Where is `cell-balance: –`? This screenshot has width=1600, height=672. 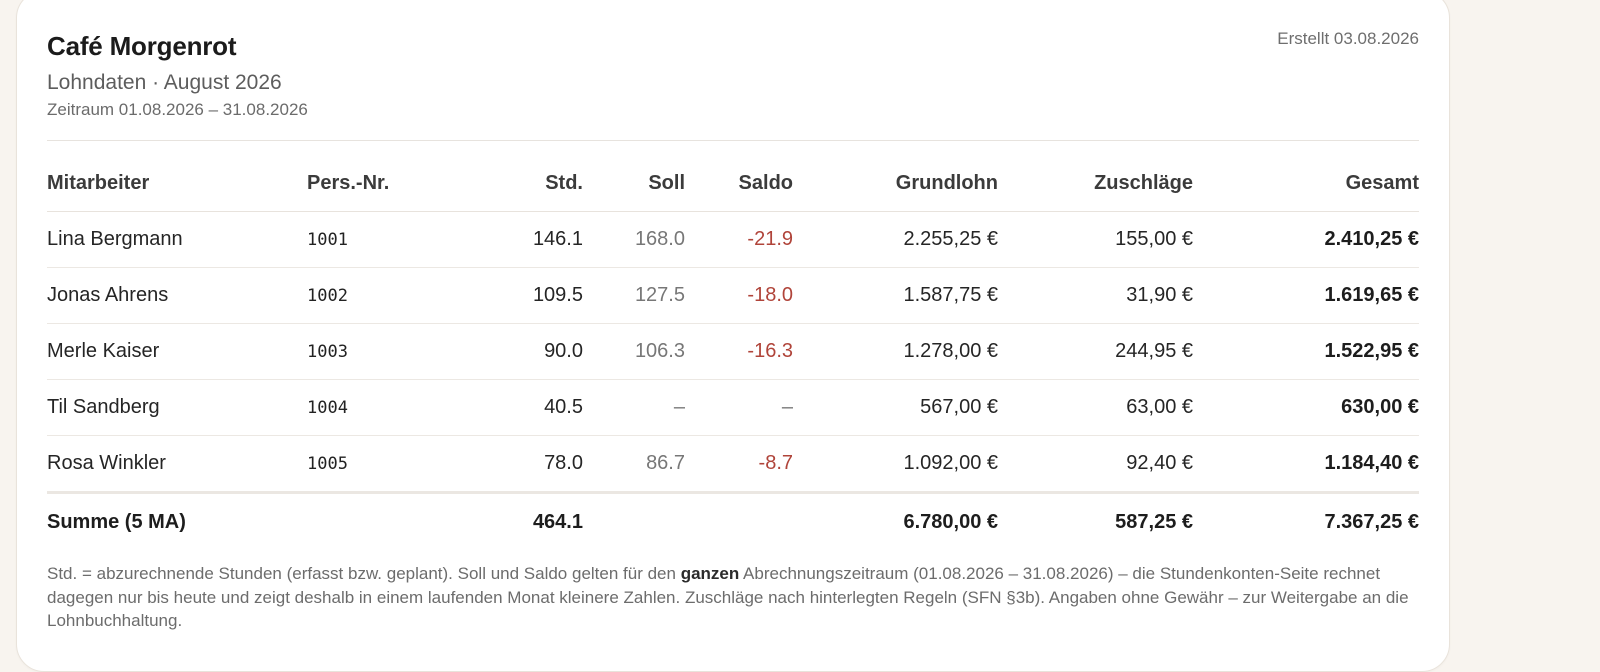 cell-balance: – is located at coordinates (739, 407).